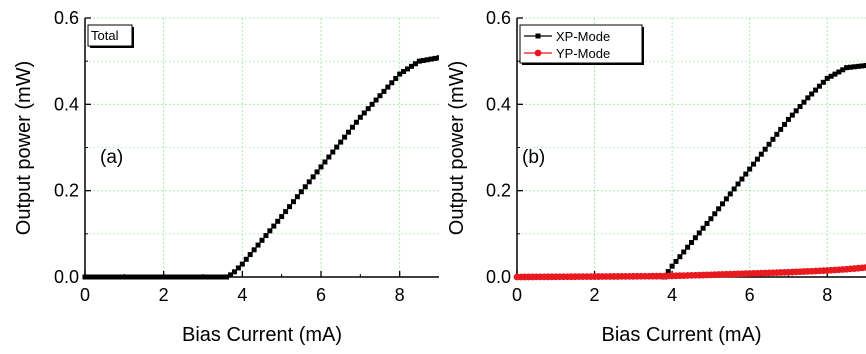 The width and height of the screenshot is (866, 354). Describe the element at coordinates (533, 157) in the screenshot. I see `panel-label: (b)` at that location.